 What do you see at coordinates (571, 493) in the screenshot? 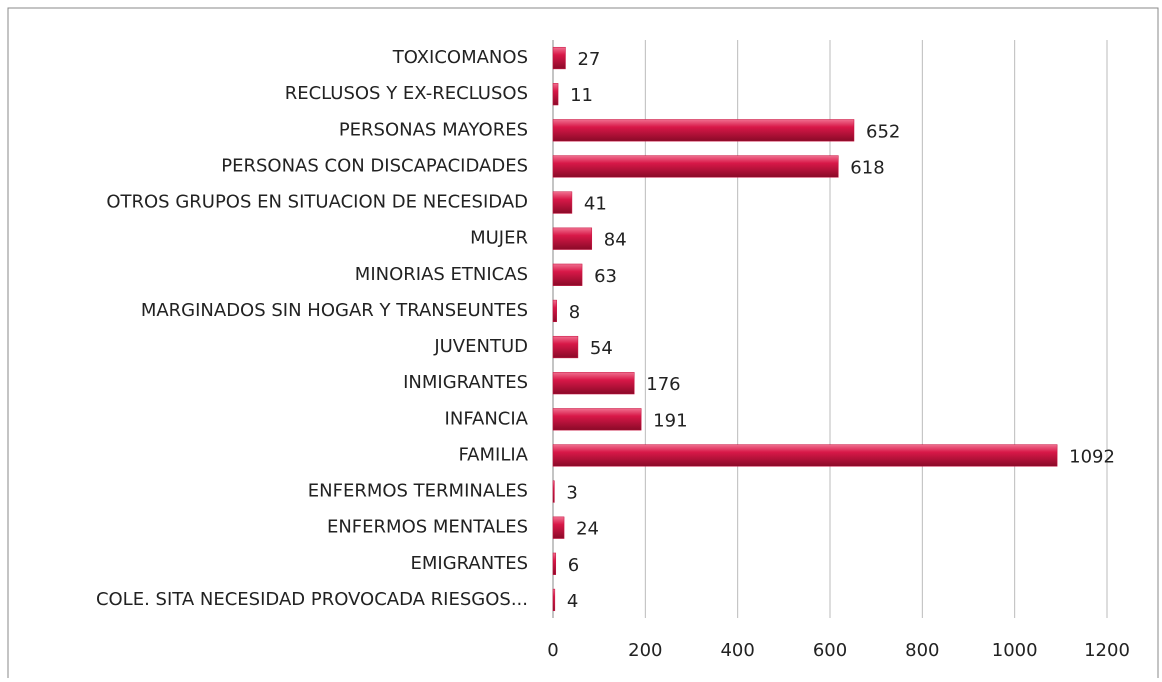
I see `value-label: 3` at bounding box center [571, 493].